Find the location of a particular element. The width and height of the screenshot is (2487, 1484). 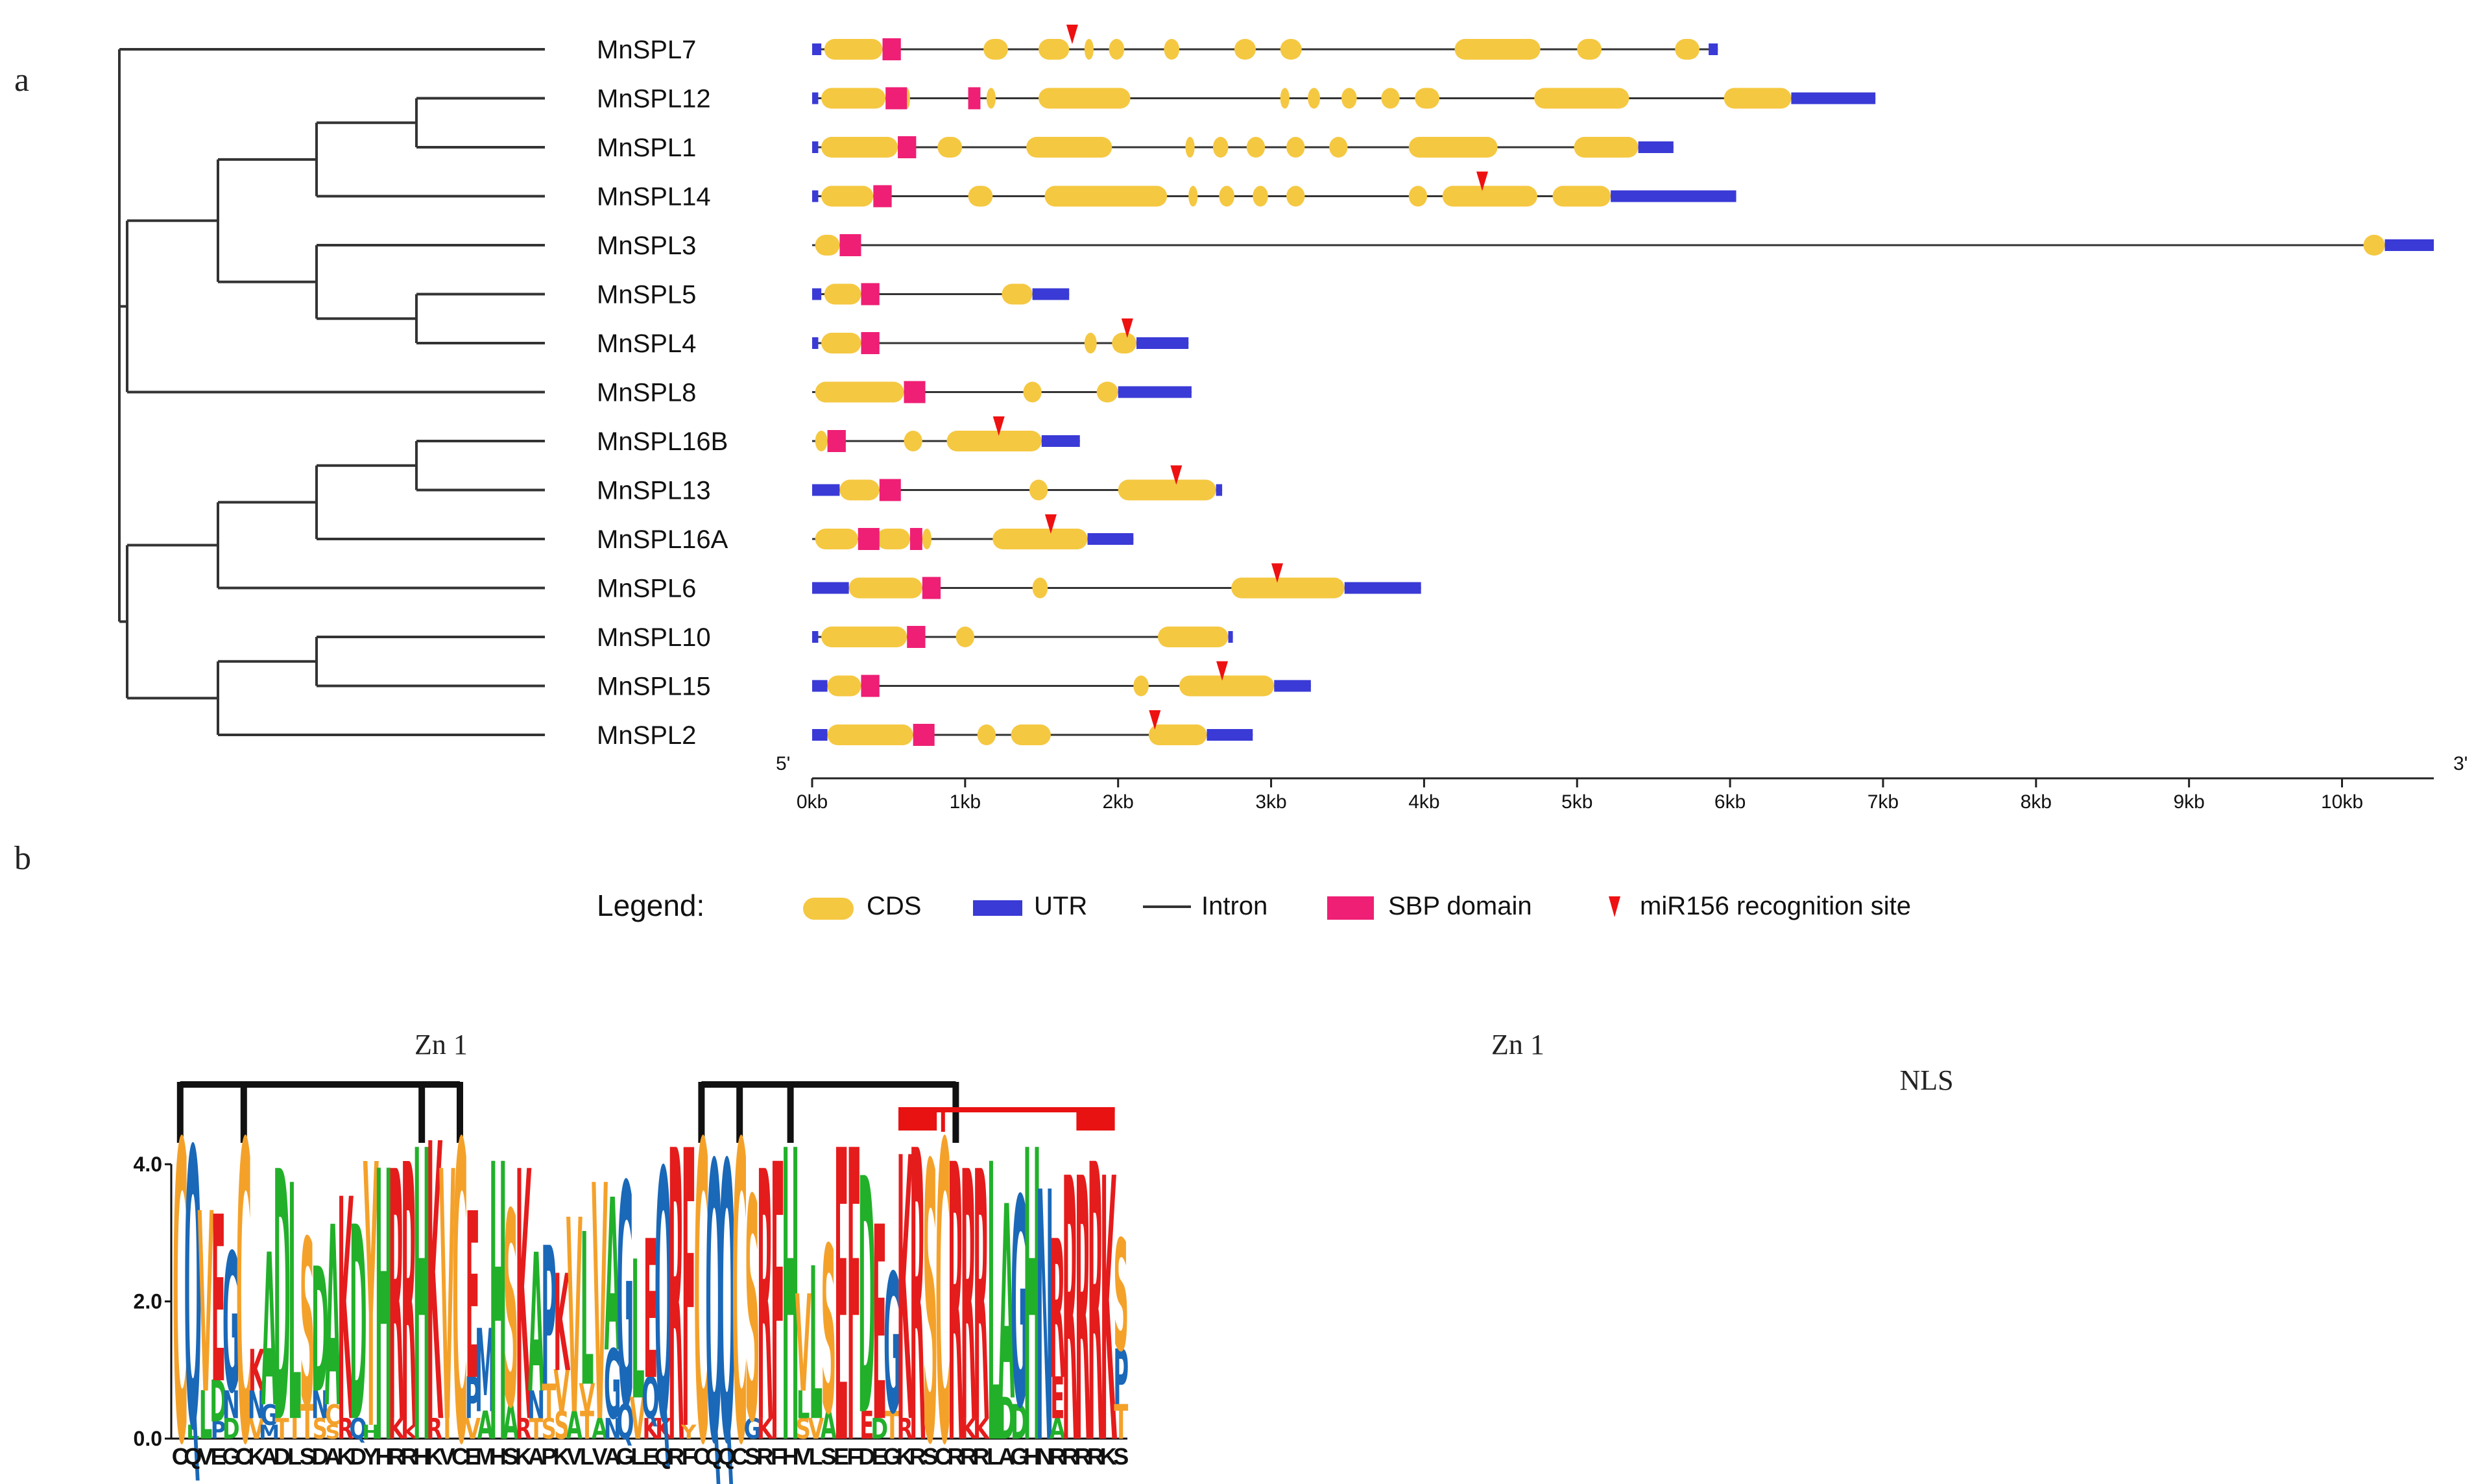

consensus-residue: H is located at coordinates (791, 1456).